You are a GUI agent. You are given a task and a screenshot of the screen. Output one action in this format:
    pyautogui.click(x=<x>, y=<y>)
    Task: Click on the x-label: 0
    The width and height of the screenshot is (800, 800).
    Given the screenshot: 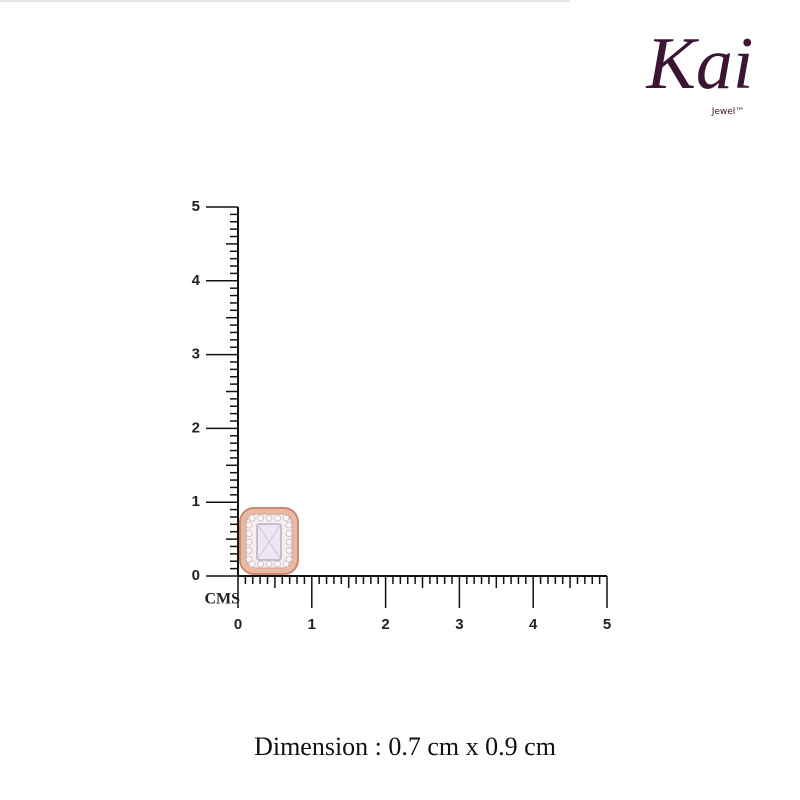 What is the action you would take?
    pyautogui.click(x=238, y=624)
    